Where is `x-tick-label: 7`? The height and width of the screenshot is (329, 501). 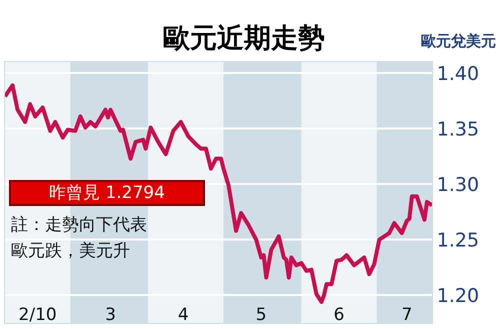 x-tick-label: 7 is located at coordinates (406, 315).